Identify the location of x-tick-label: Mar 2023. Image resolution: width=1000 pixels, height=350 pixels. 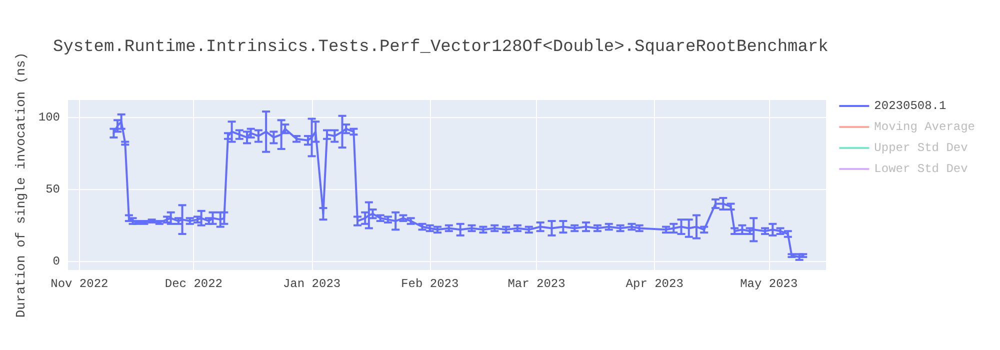
(537, 284).